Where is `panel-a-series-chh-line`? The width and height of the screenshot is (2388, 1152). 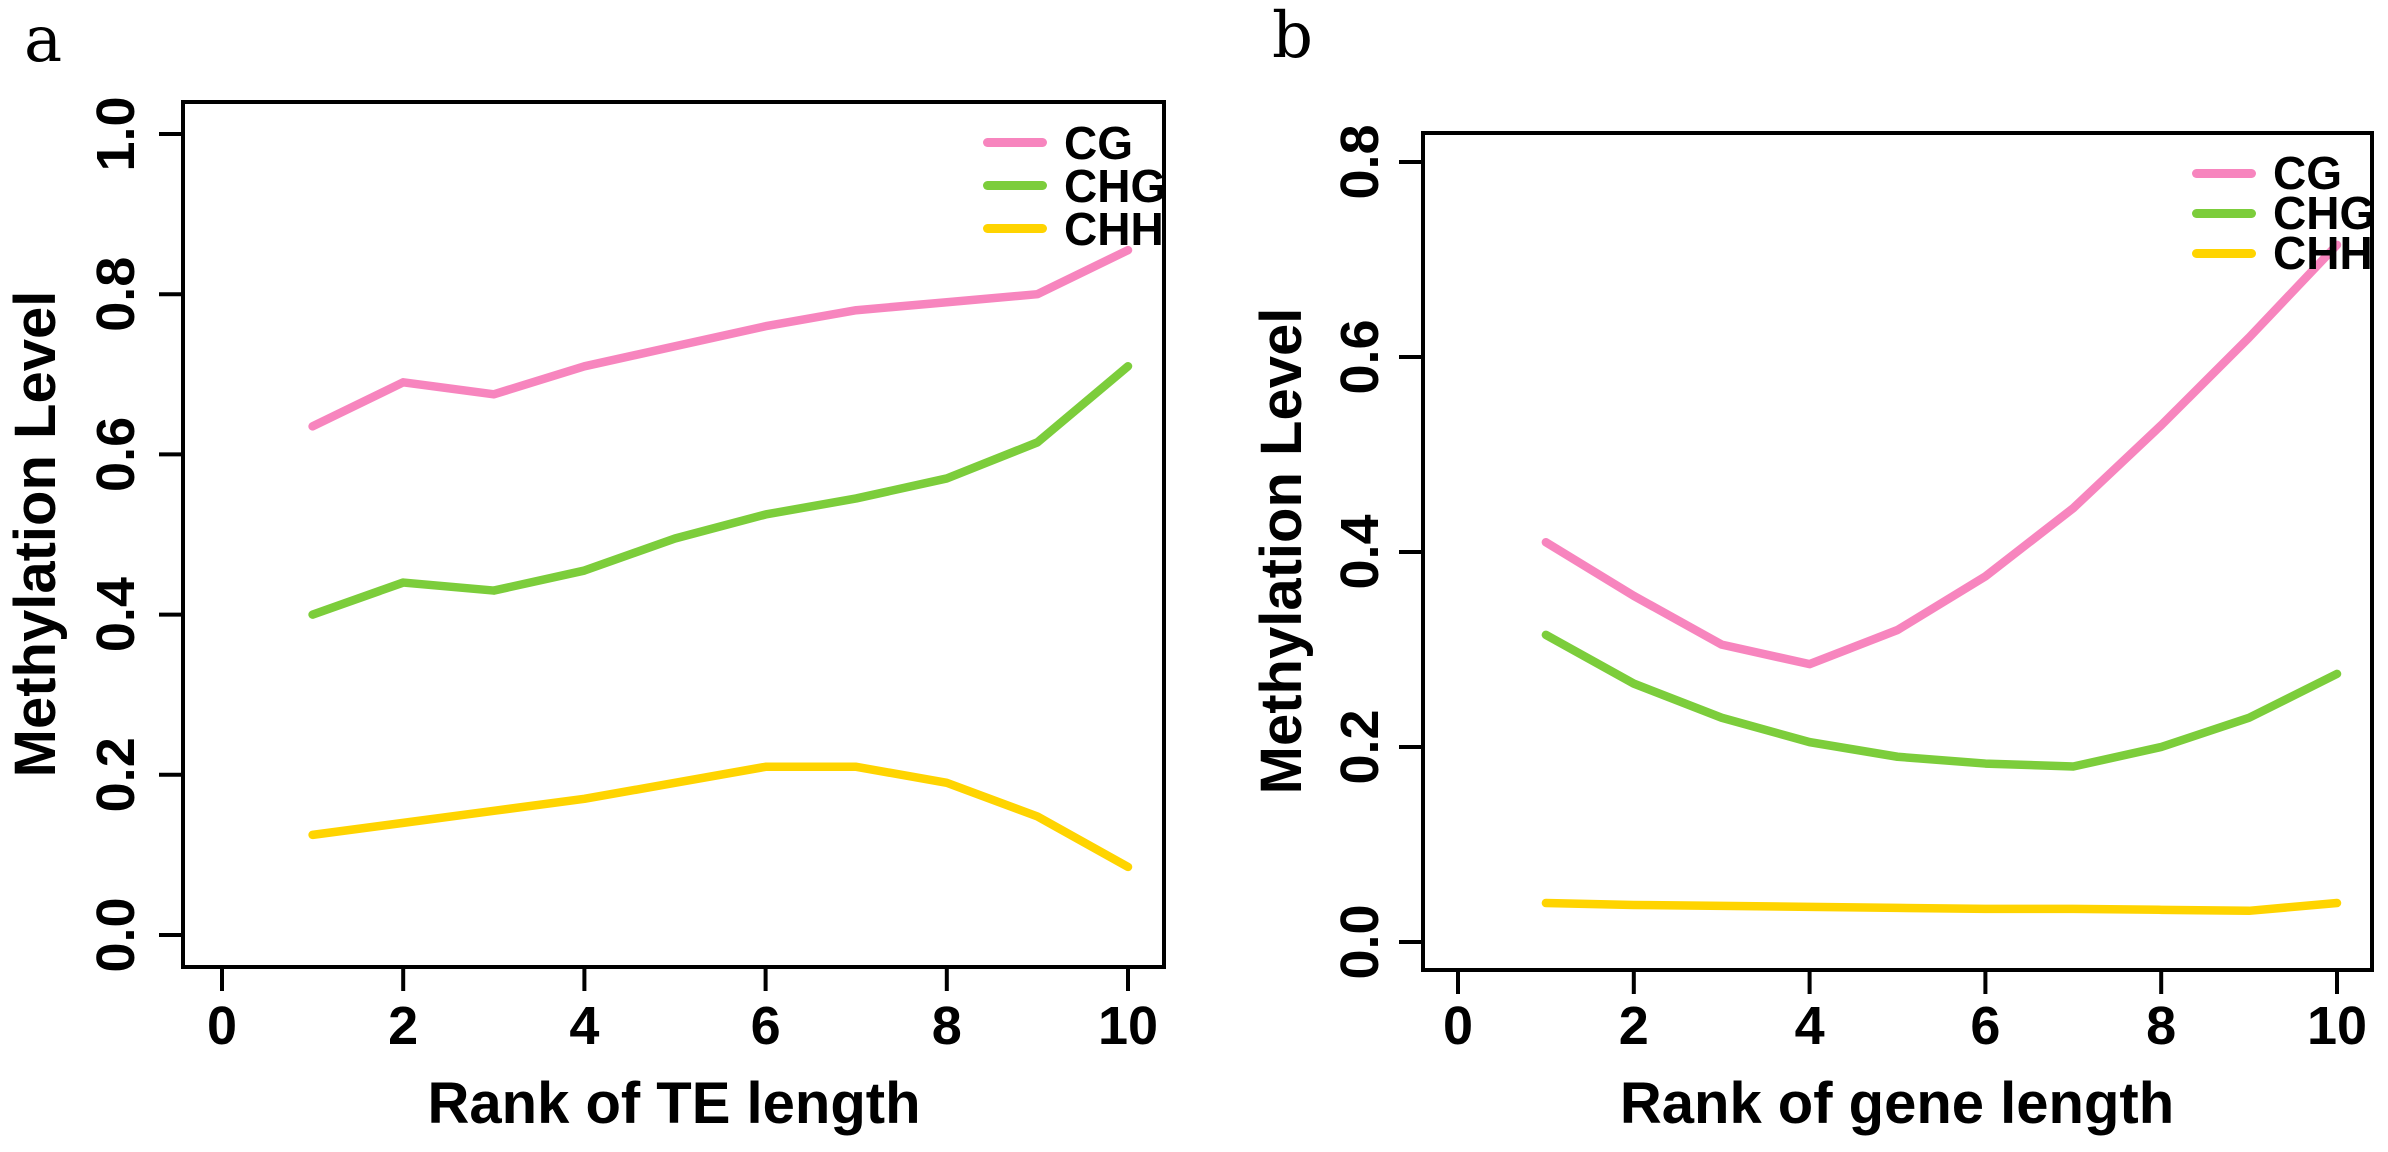
panel-a-series-chh-line is located at coordinates (720, 817).